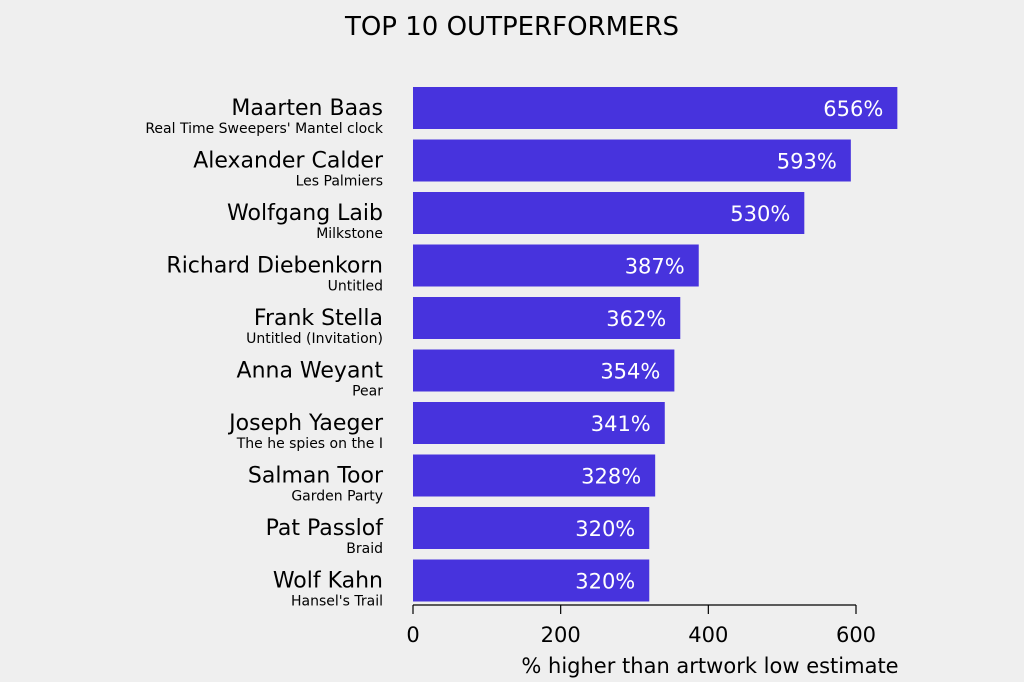  Describe the element at coordinates (708, 635) in the screenshot. I see `x-tick-label: 400` at that location.